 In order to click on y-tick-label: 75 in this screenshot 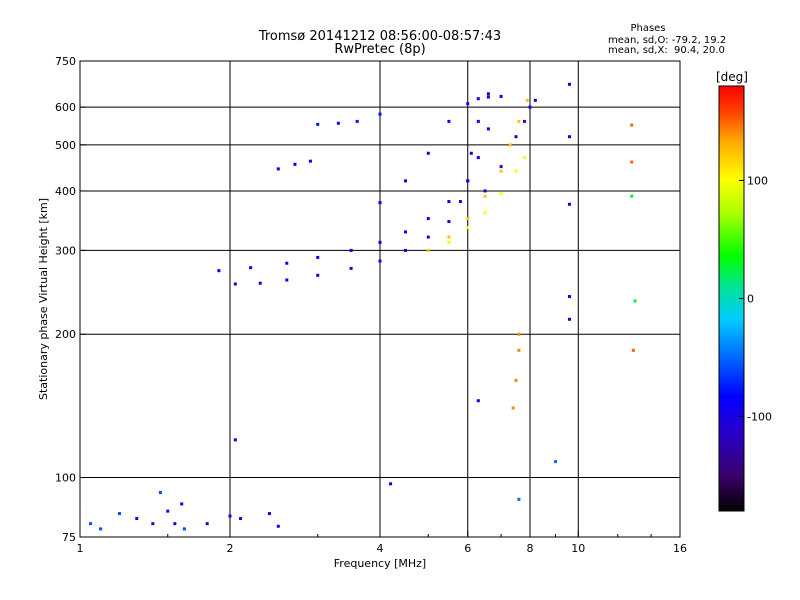, I will do `click(69, 537)`.